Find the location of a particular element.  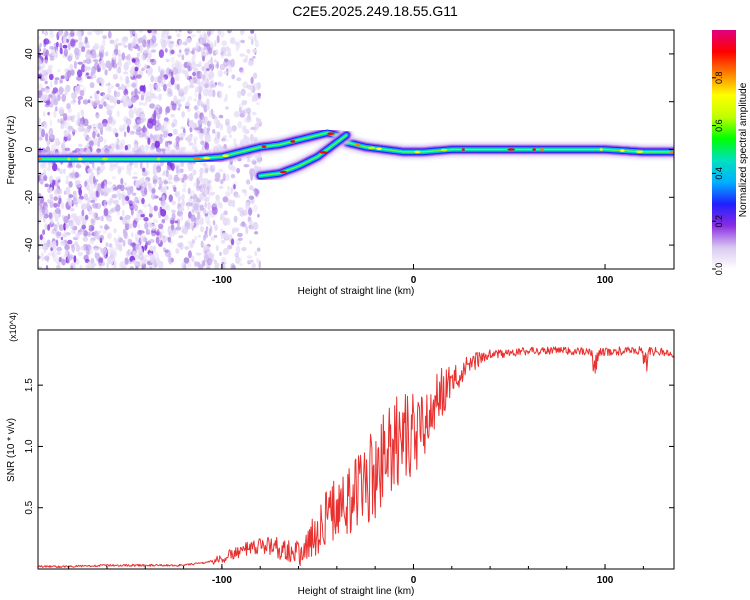

top-x-tick-label: 0 is located at coordinates (414, 280).